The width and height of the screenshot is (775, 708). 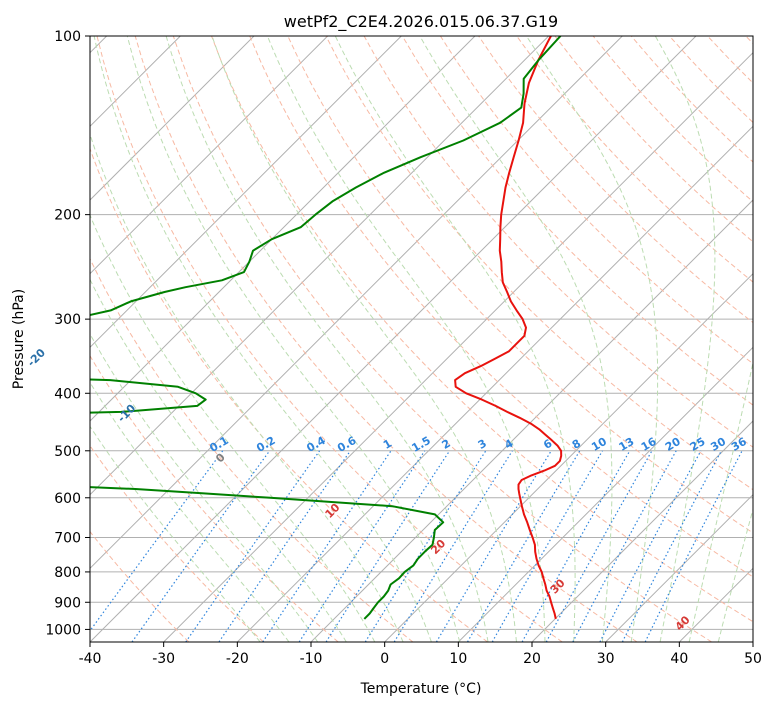 I want to click on temperature-profile-line, so click(x=508, y=328).